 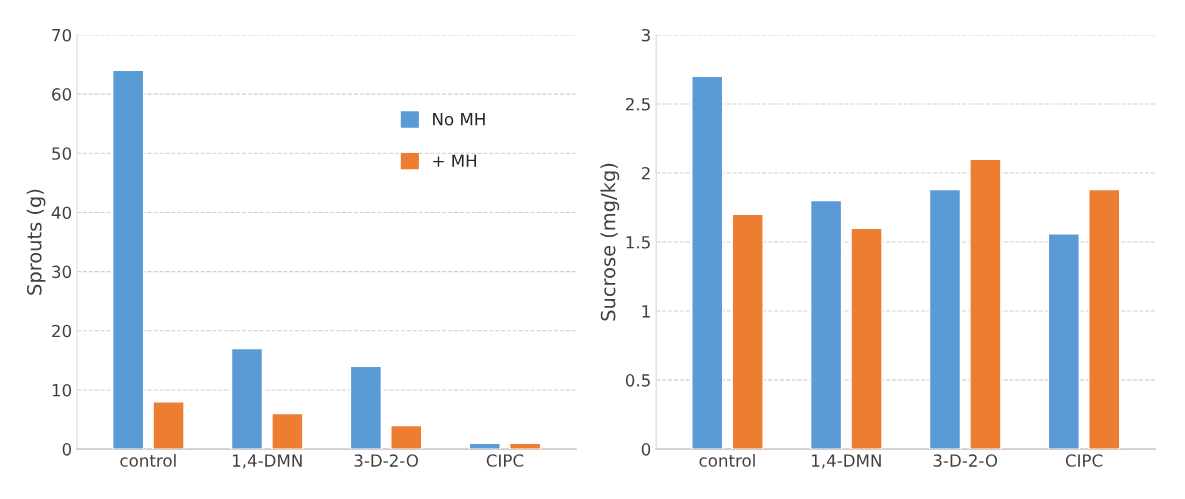 What do you see at coordinates (62, 390) in the screenshot?
I see `y-tick-label: 10` at bounding box center [62, 390].